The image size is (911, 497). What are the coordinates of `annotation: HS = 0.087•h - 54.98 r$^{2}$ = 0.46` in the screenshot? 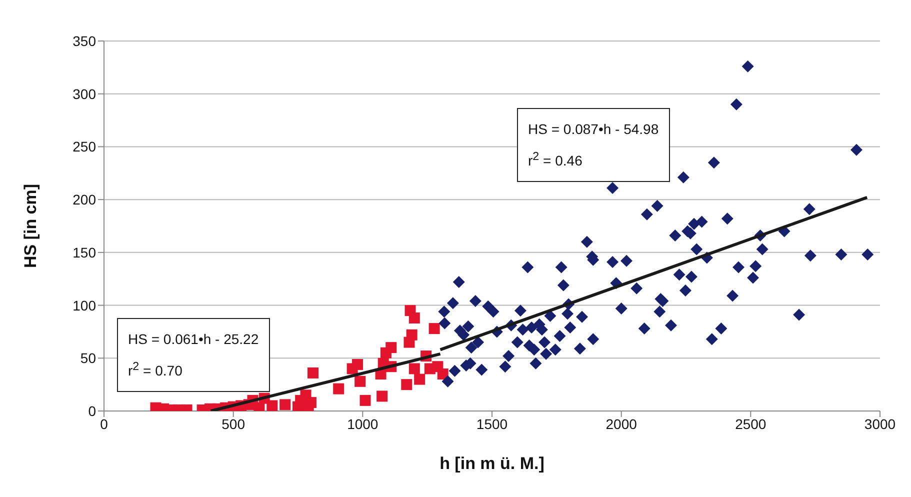 It's located at (593, 145).